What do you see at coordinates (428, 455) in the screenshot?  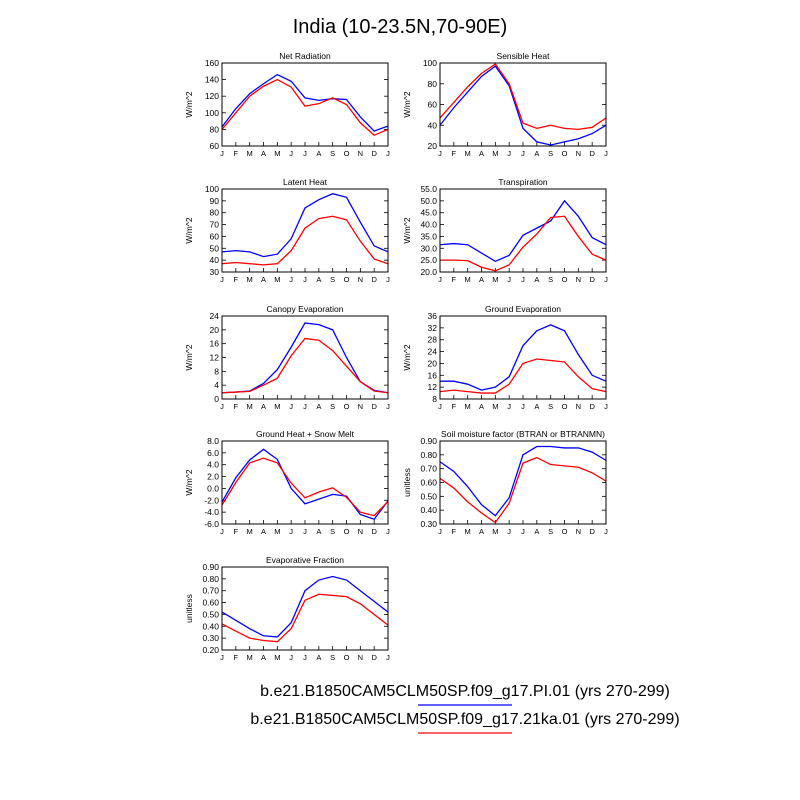 I see `y-tick-label: 0.80` at bounding box center [428, 455].